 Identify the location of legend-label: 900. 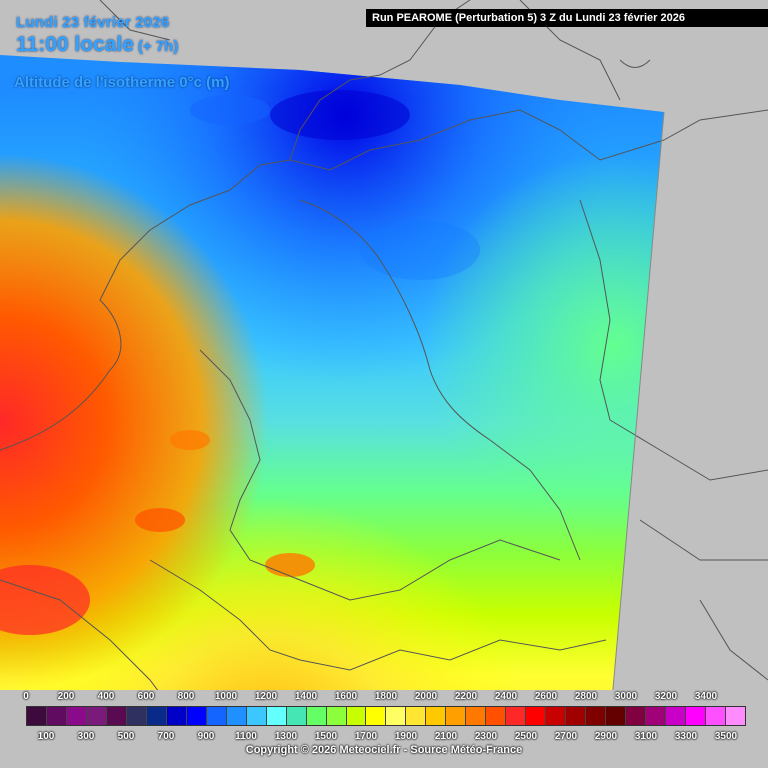
(206, 736).